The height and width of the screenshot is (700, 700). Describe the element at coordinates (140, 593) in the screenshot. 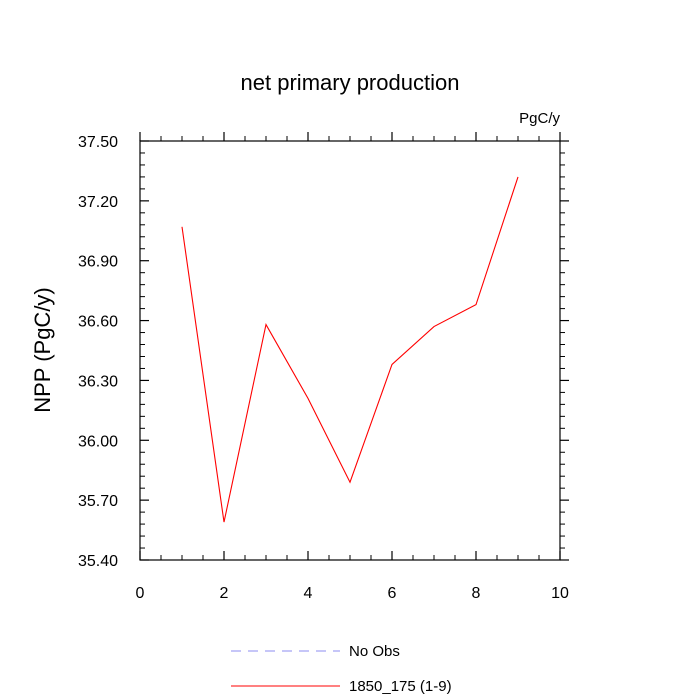

I see `x-tick-label: 0` at that location.